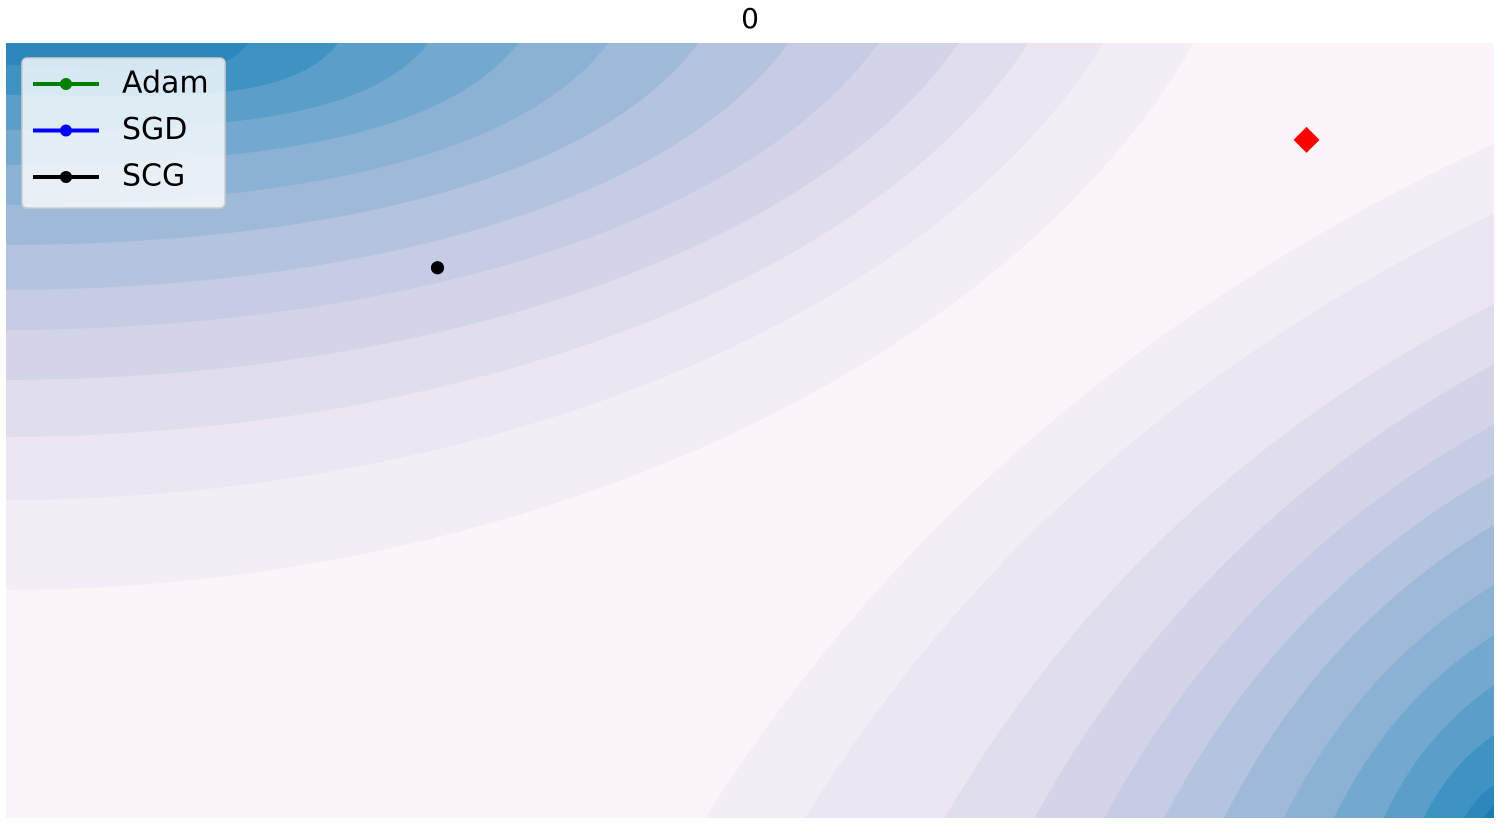  I want to click on plot-marks, so click(875, 200).